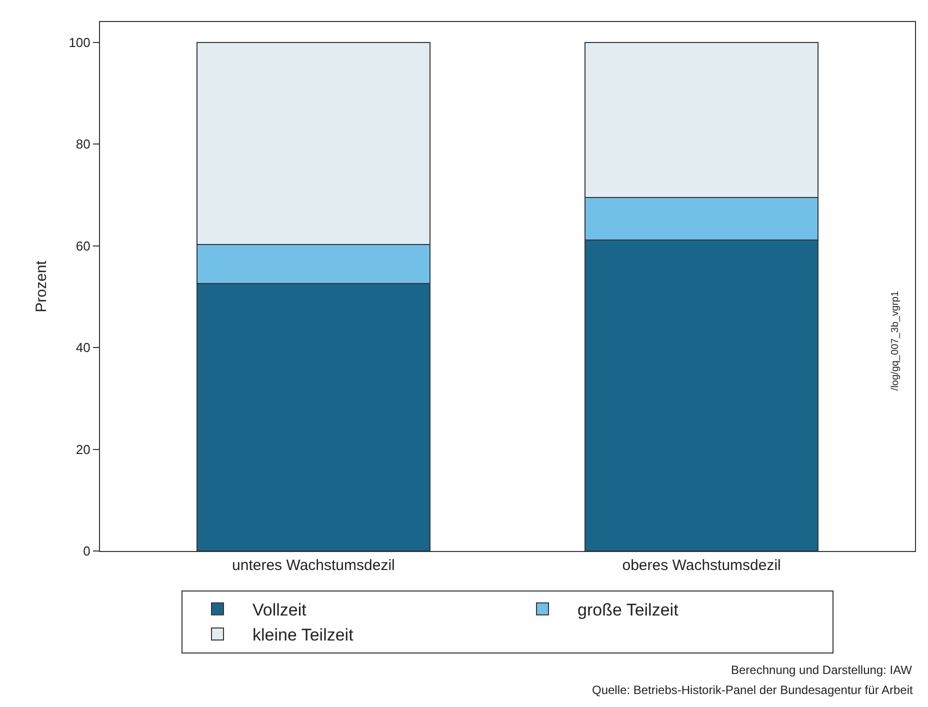 The width and height of the screenshot is (928, 707). Describe the element at coordinates (701, 565) in the screenshot. I see `x-tick-label: oberes Wachstumsdezil` at that location.